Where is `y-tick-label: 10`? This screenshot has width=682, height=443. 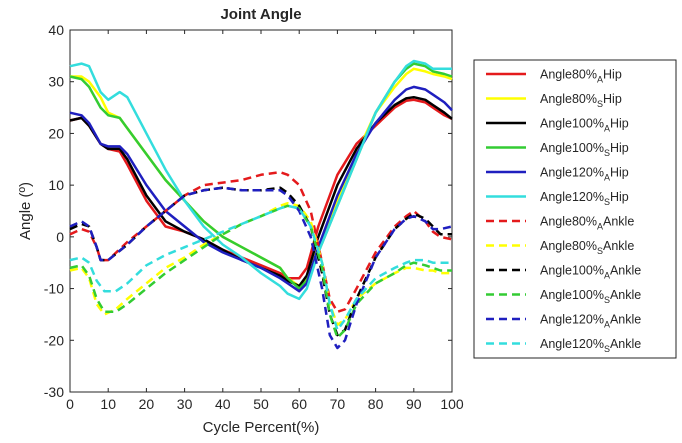
y-tick-label: 10 is located at coordinates (56, 185).